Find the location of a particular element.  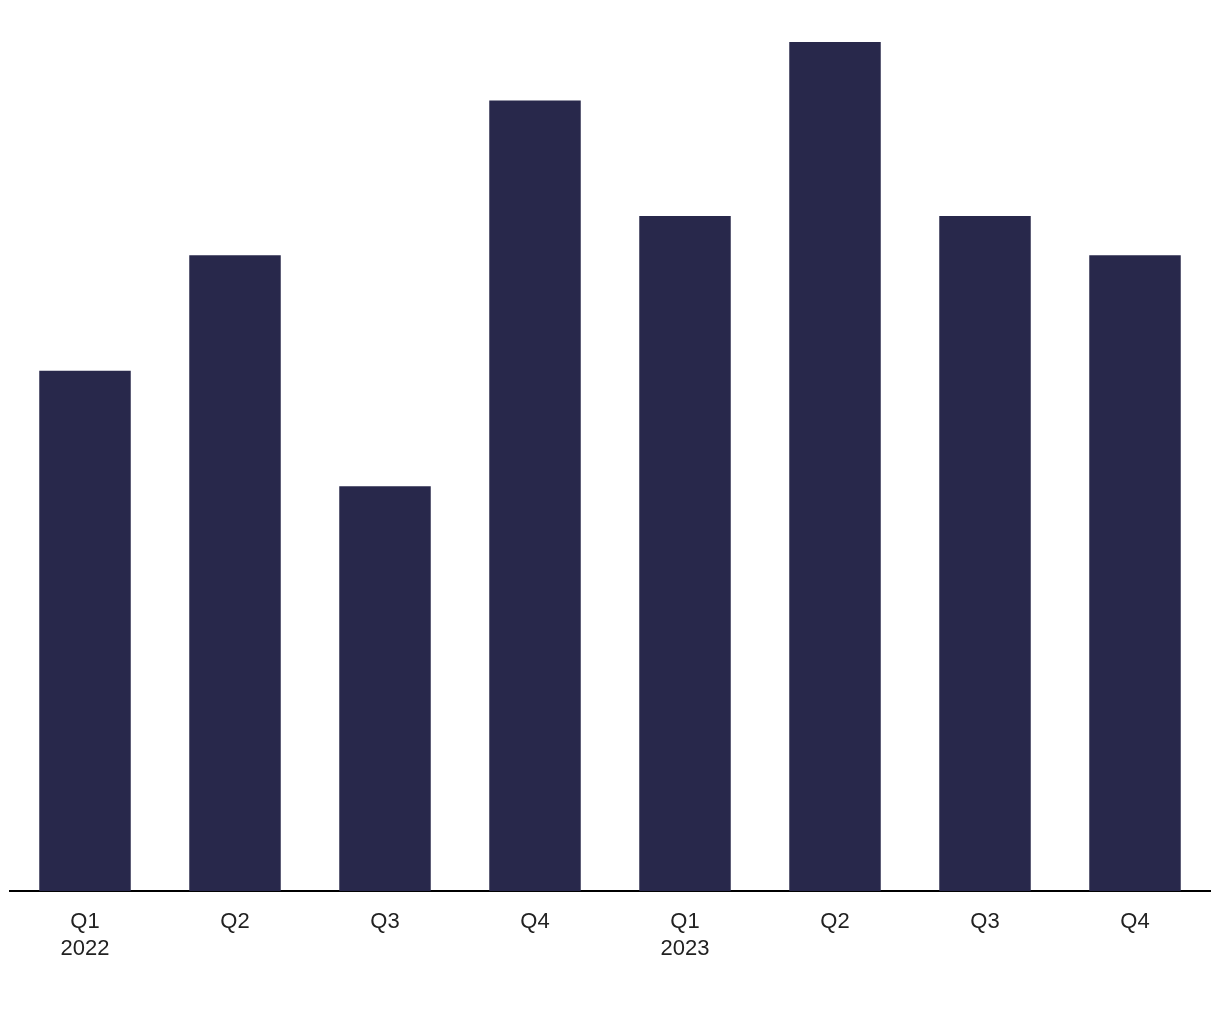

x-tick-label: Q1 2022 is located at coordinates (85, 934).